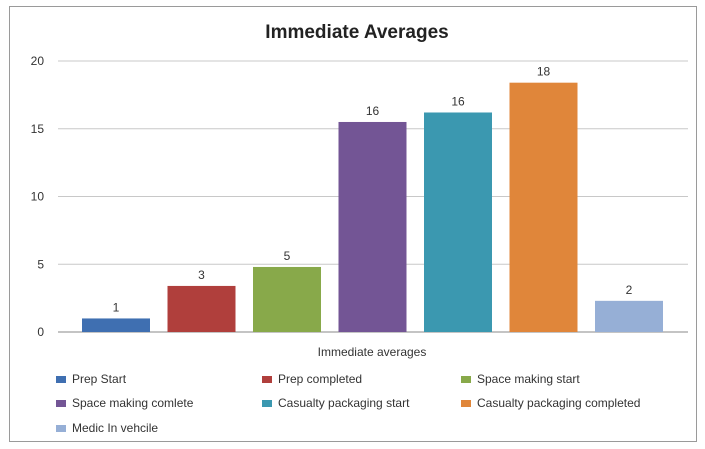 The width and height of the screenshot is (705, 449). I want to click on legend-item: Casualty packaging start, so click(335, 403).